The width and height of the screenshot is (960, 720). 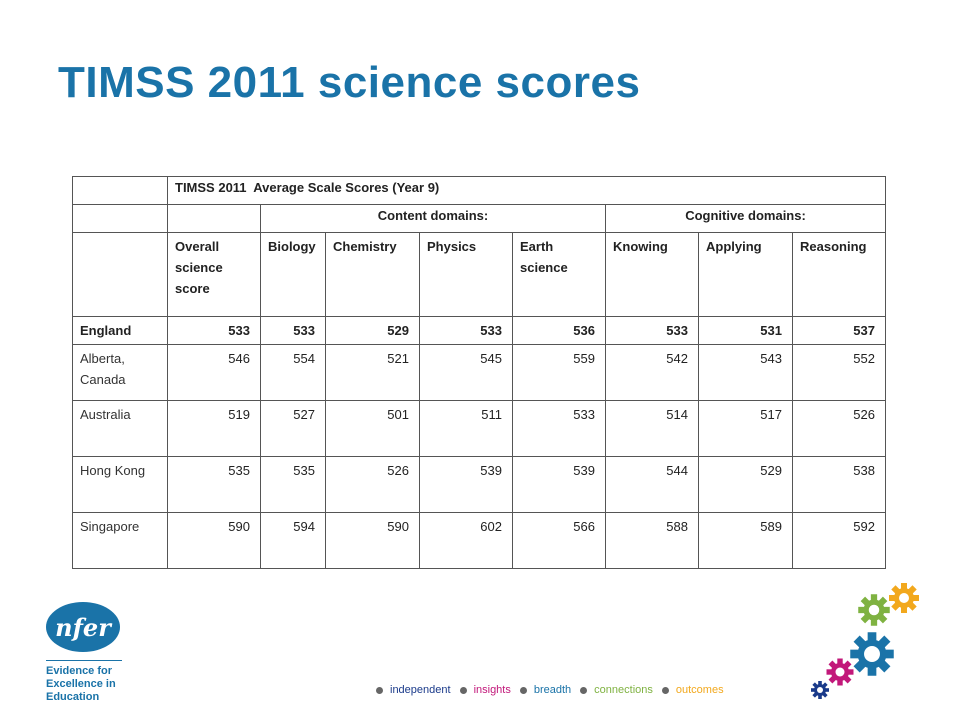 What do you see at coordinates (652, 372) in the screenshot?
I see `score-cell: 542` at bounding box center [652, 372].